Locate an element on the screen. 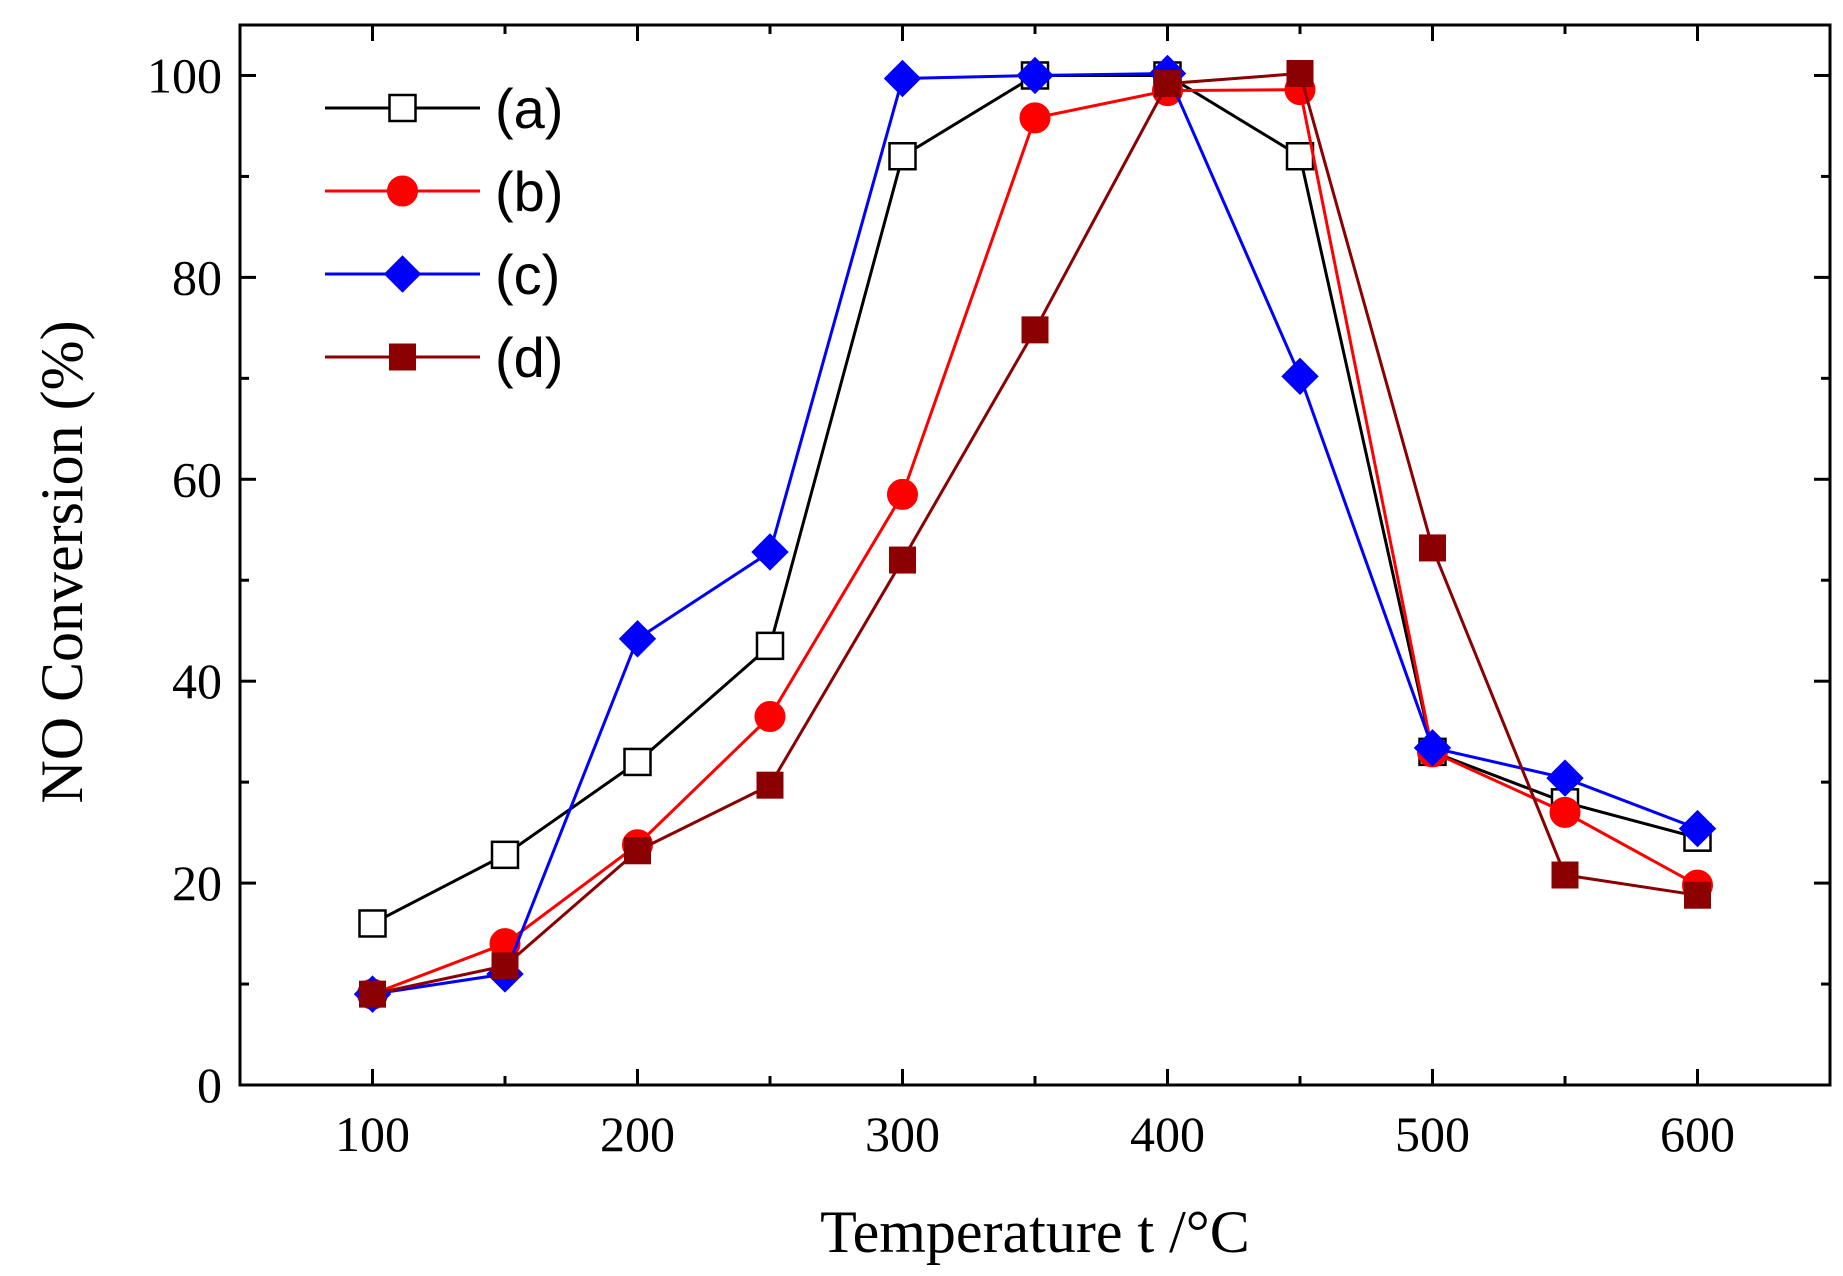 The image size is (1843, 1276). legend-item: (c) is located at coordinates (442, 274).